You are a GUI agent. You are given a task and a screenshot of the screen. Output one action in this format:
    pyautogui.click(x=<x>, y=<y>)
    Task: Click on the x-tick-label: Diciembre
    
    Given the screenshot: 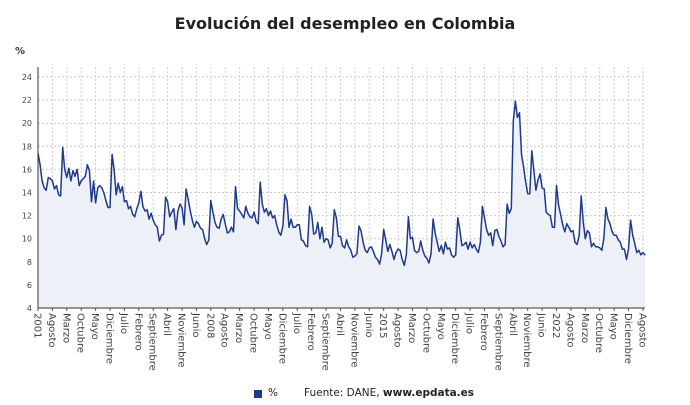 What is the action you would take?
    pyautogui.click(x=454, y=338)
    